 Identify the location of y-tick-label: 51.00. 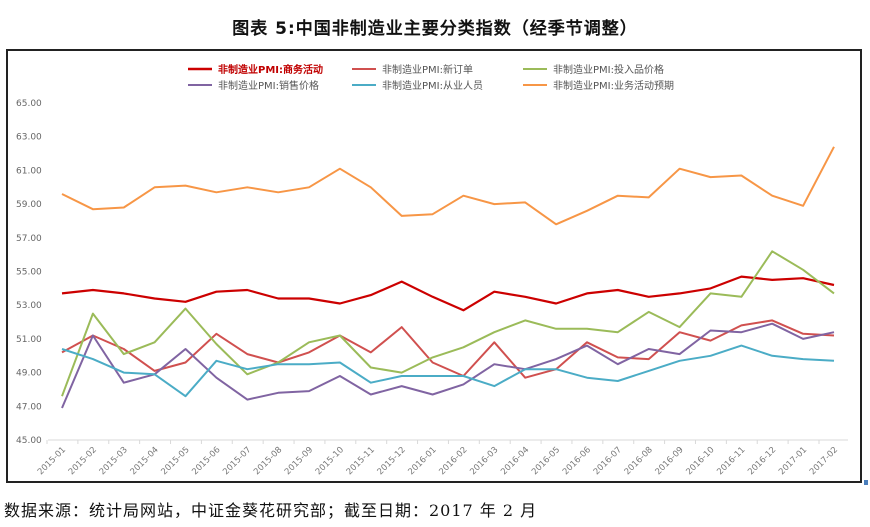
(29, 340).